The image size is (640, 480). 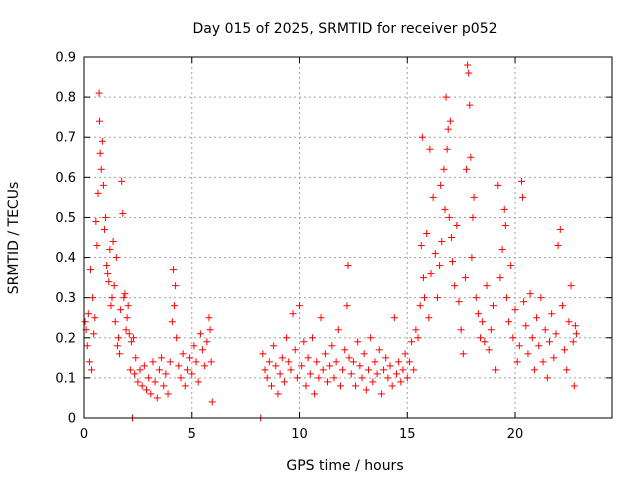 What do you see at coordinates (84, 434) in the screenshot?
I see `x-tick-label: 0` at bounding box center [84, 434].